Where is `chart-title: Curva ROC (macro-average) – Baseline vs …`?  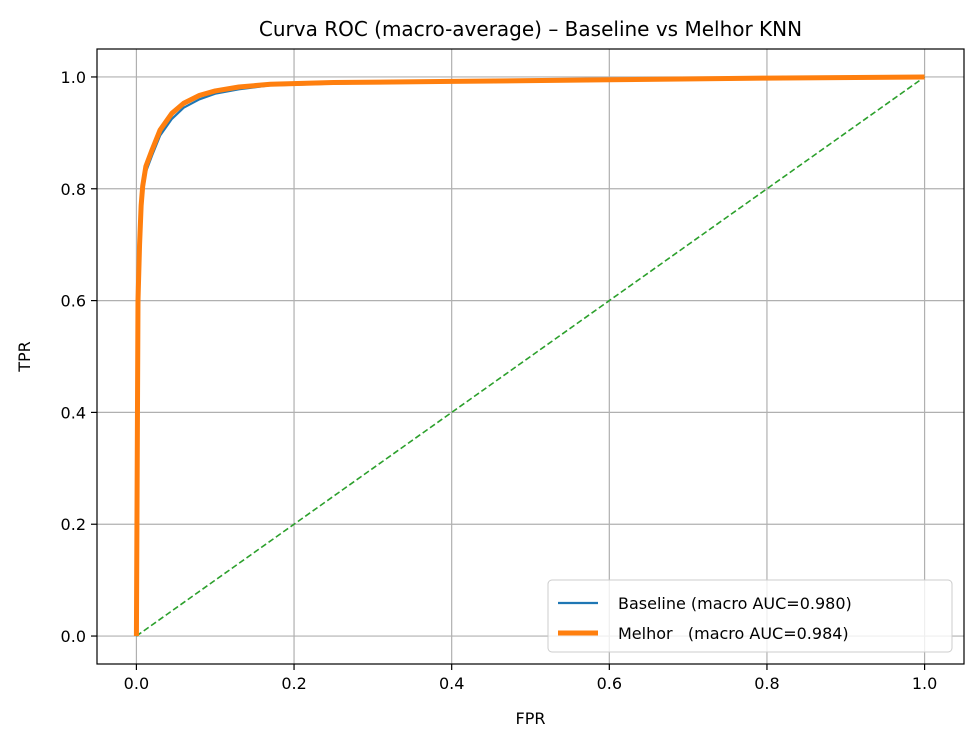
chart-title: Curva ROC (macro-average) – Baseline vs … is located at coordinates (530, 29).